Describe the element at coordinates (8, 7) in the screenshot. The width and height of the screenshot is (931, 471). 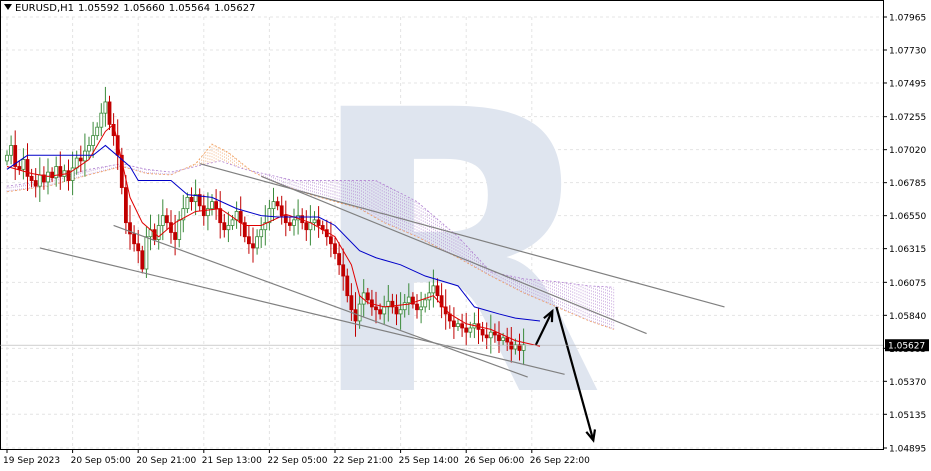
I see `symbol-menu-icon` at that location.